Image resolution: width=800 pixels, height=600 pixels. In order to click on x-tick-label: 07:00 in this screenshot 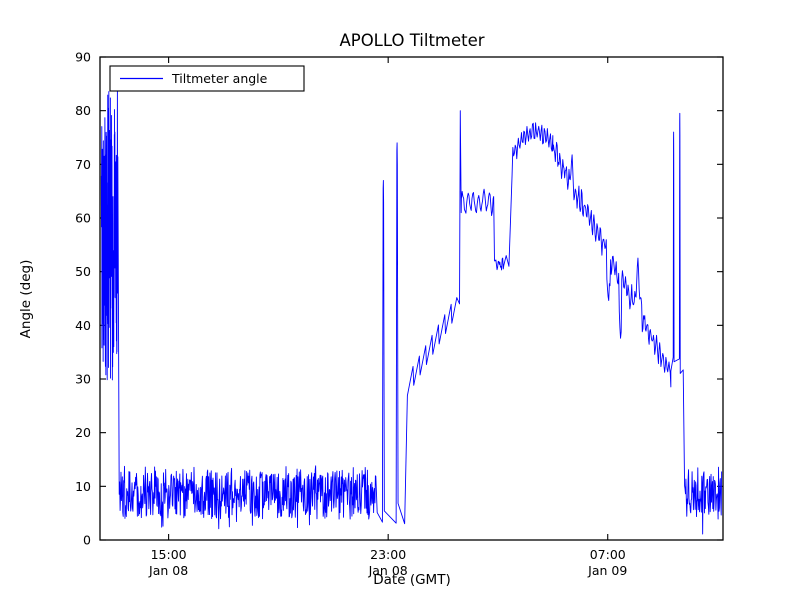, I will do `click(608, 554)`.